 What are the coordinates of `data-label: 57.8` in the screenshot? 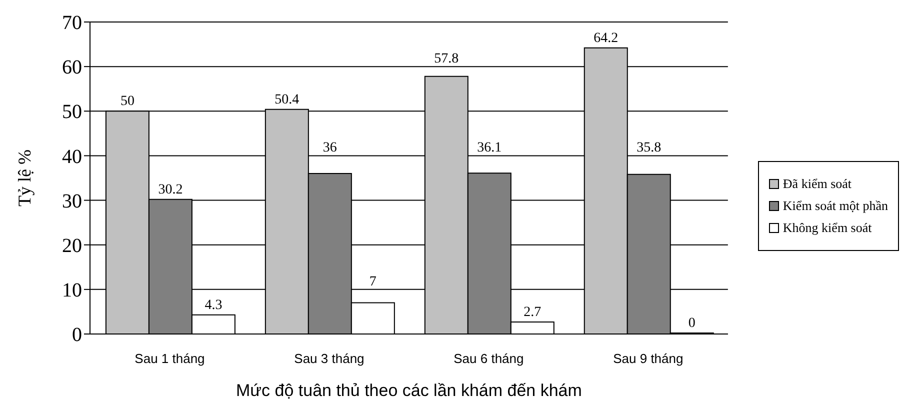 It's located at (446, 59).